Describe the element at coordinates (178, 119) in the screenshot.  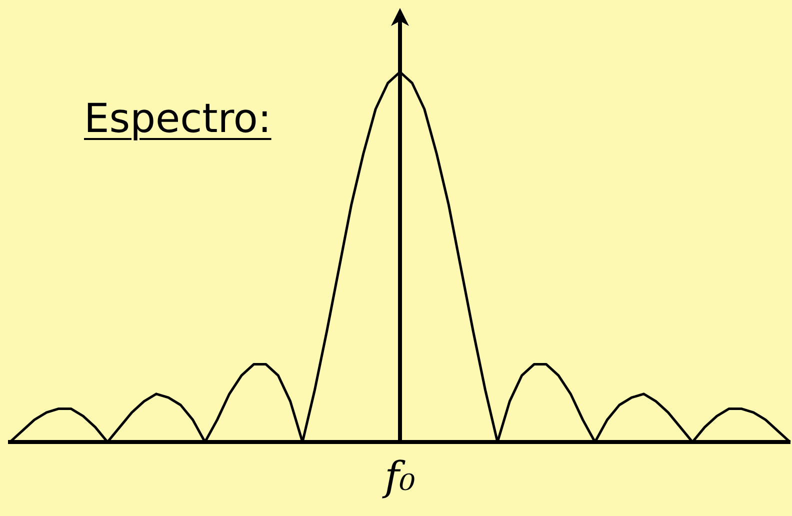
I see `text: Espectro:` at that location.